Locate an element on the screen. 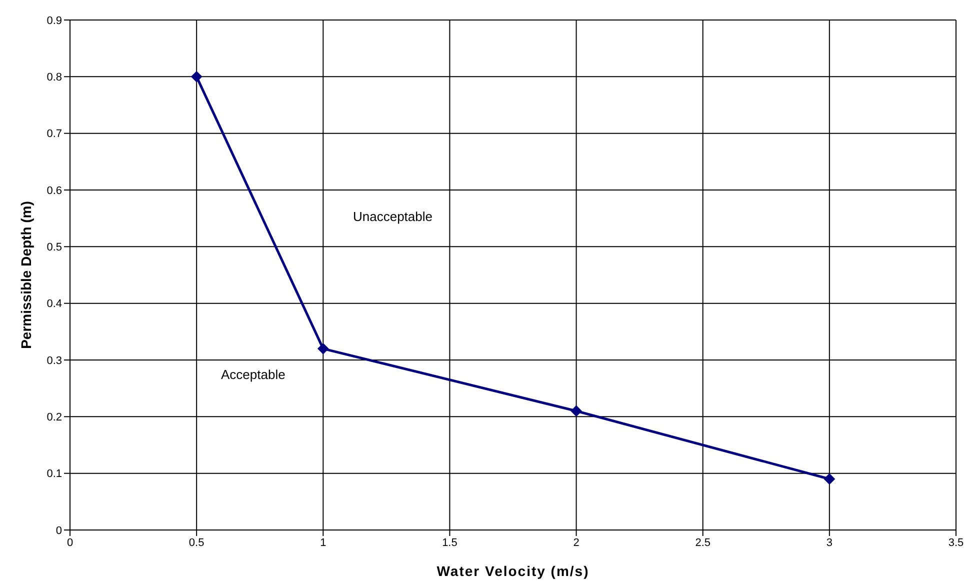  x-tick-label: 1.5 is located at coordinates (450, 542).